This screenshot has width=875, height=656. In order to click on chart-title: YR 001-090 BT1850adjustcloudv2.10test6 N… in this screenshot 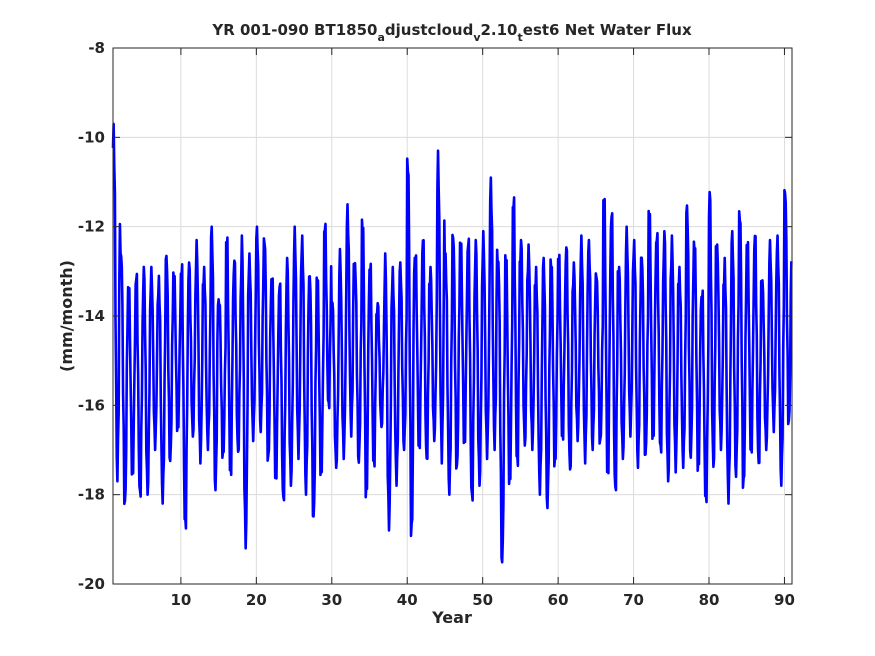, I will do `click(451, 32)`.